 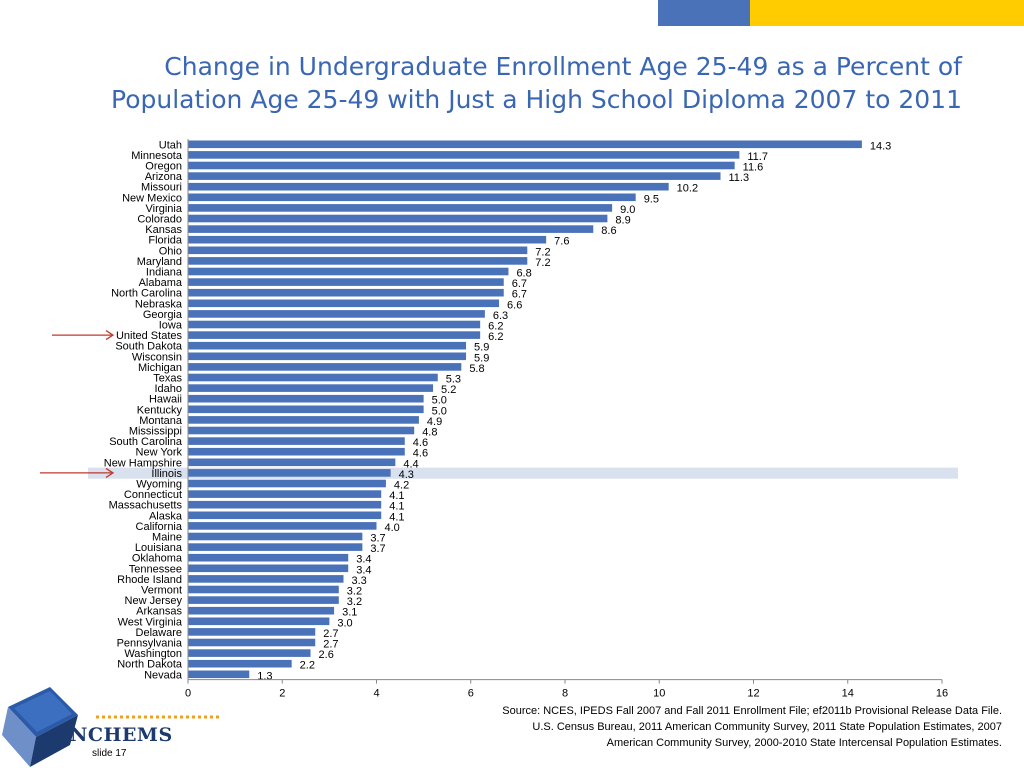 What do you see at coordinates (170, 145) in the screenshot?
I see `category-label: Utah` at bounding box center [170, 145].